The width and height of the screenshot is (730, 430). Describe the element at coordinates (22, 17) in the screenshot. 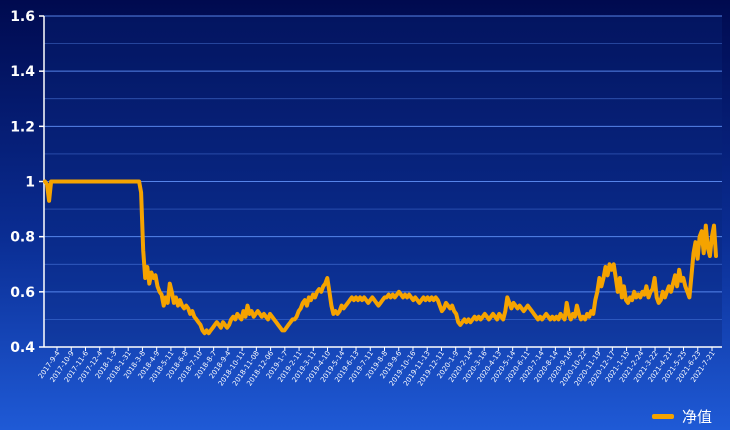

I see `y-tick-label: 1.6` at that location.